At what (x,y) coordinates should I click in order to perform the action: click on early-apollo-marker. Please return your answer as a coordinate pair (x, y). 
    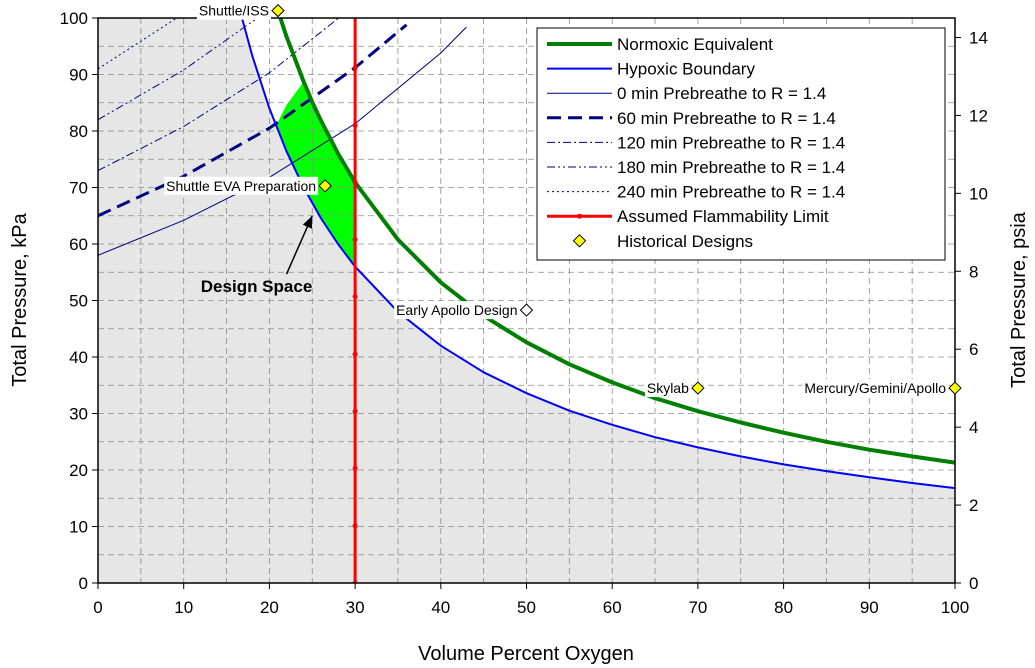
    Looking at the image, I should click on (526, 310).